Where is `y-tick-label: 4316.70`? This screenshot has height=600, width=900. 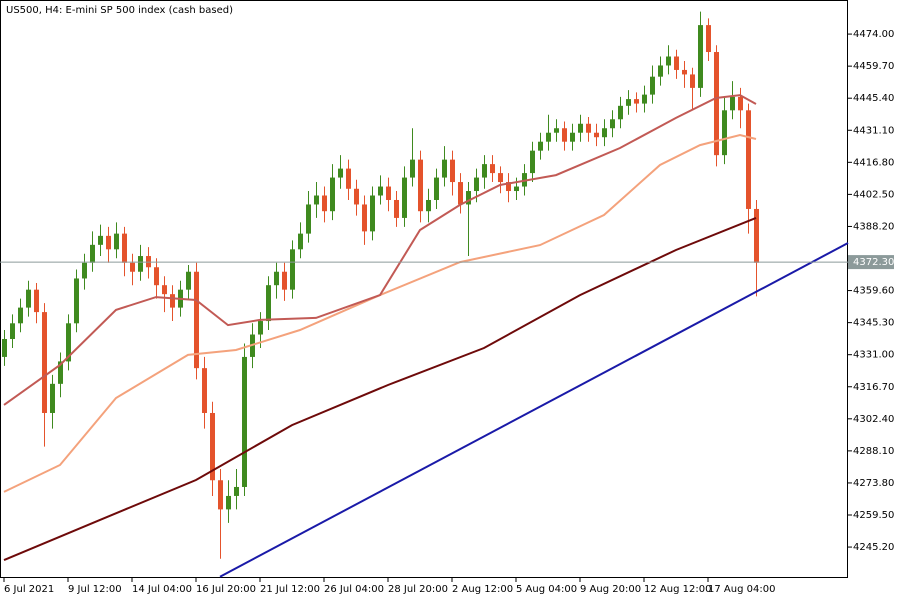 y-tick-label: 4316.70 is located at coordinates (873, 387).